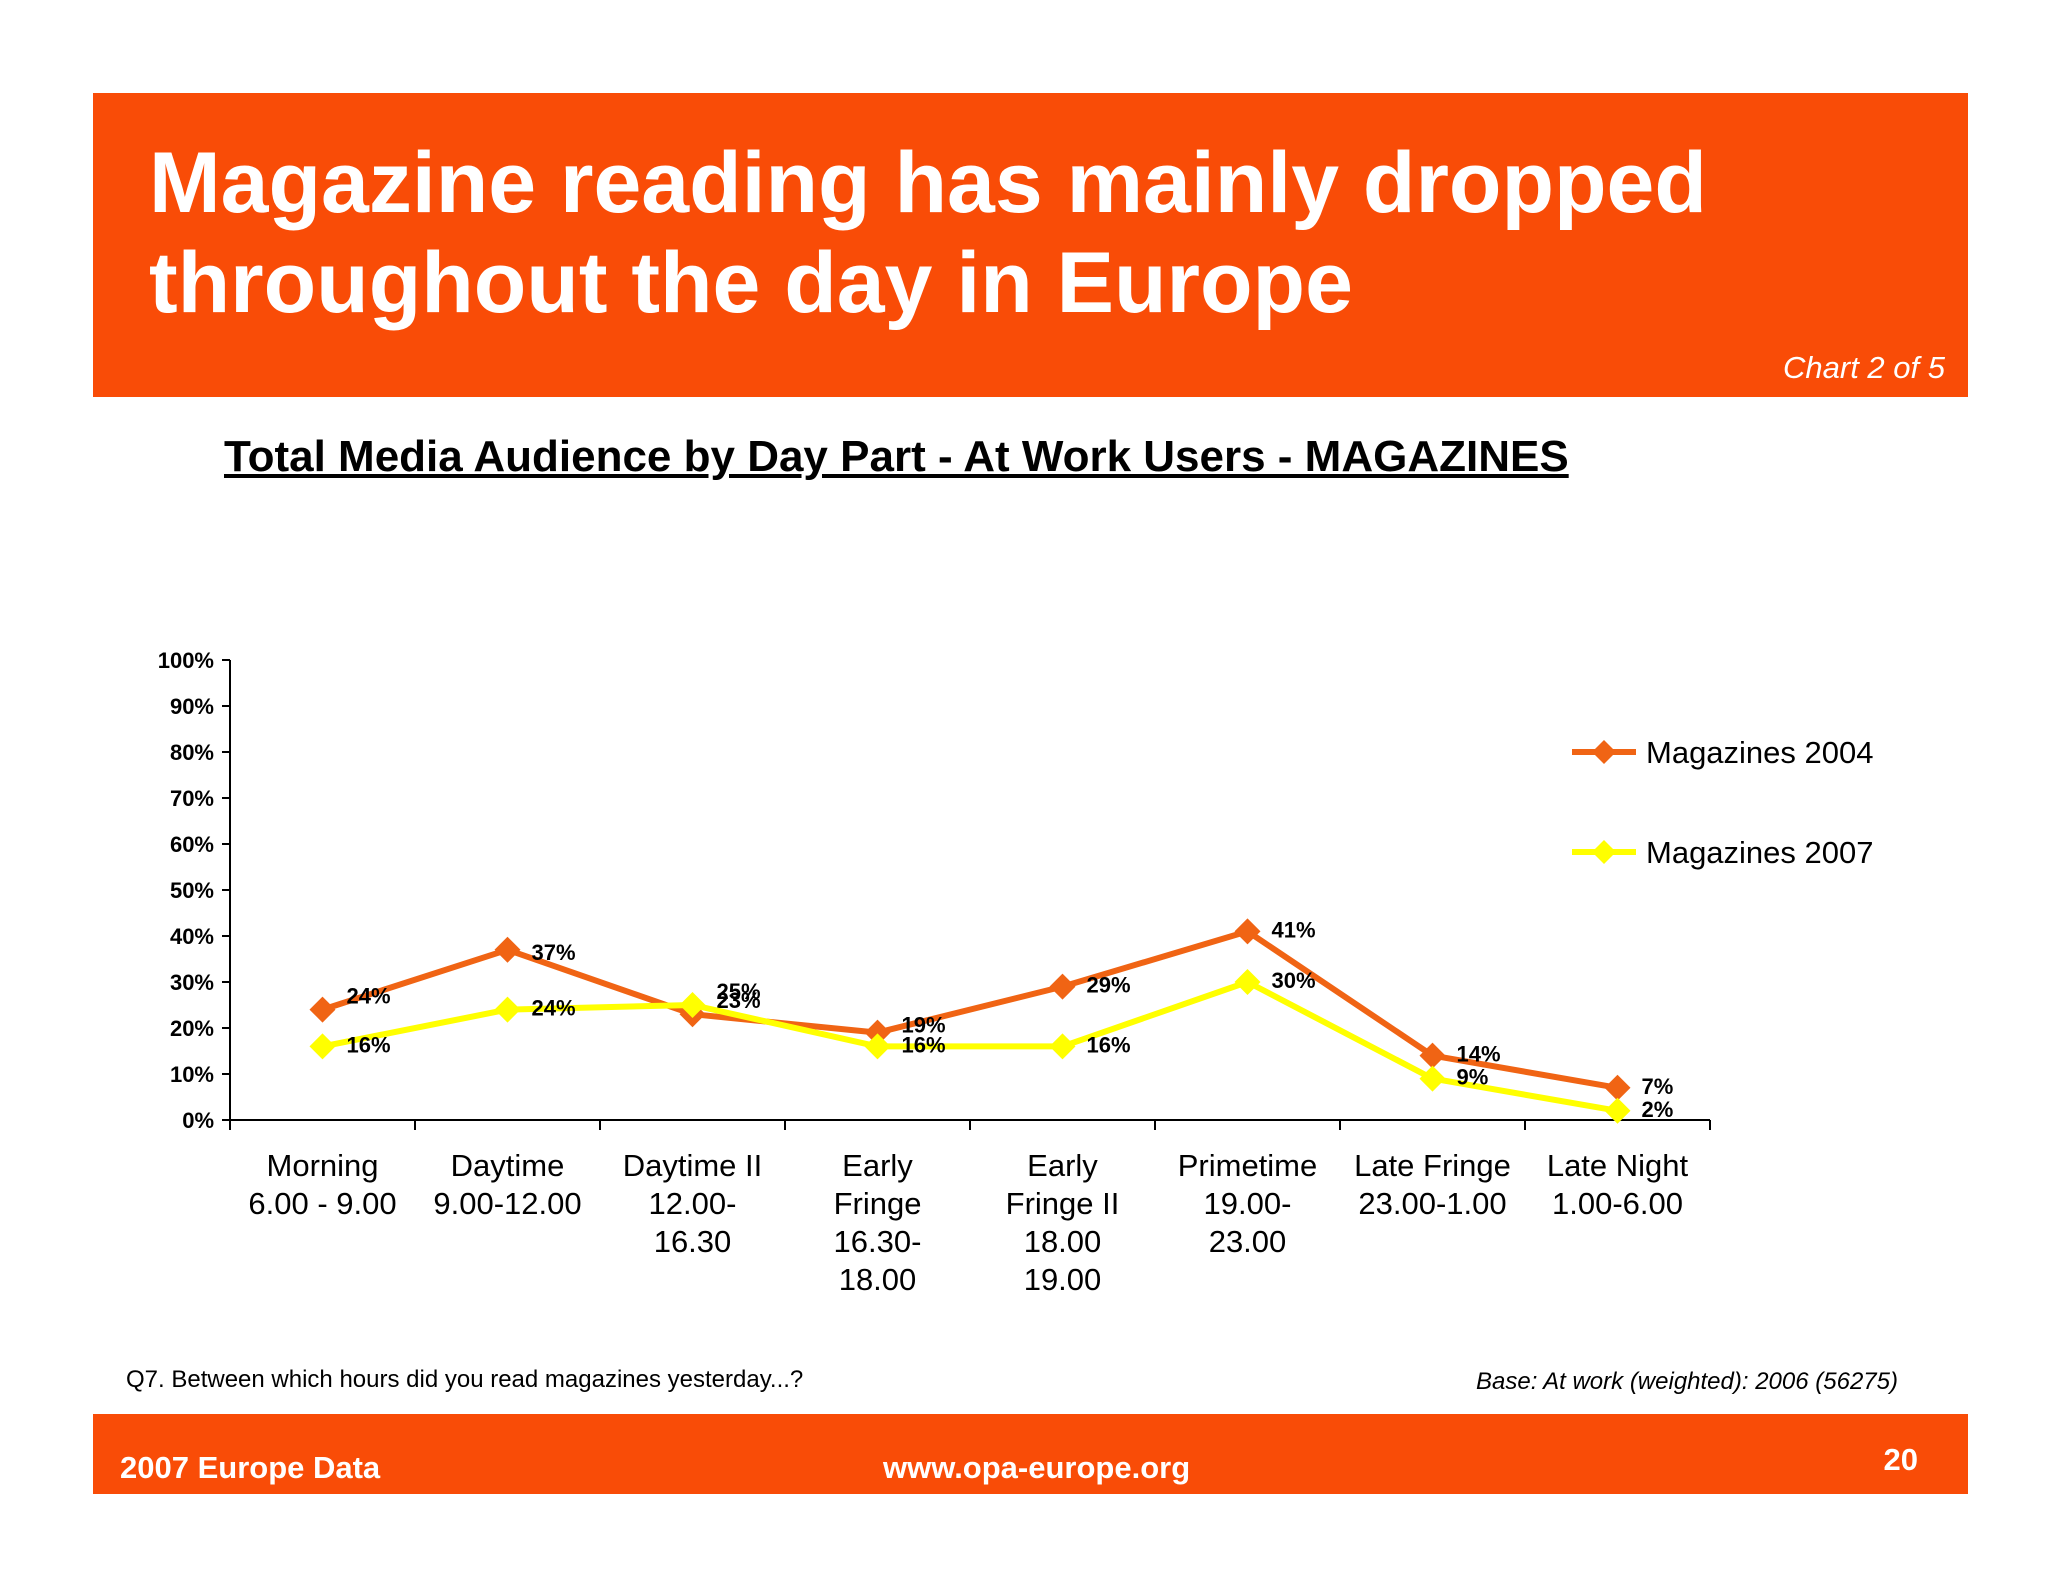 The height and width of the screenshot is (1582, 2048). What do you see at coordinates (198, 1120) in the screenshot?
I see `y-tick-label: 0%` at bounding box center [198, 1120].